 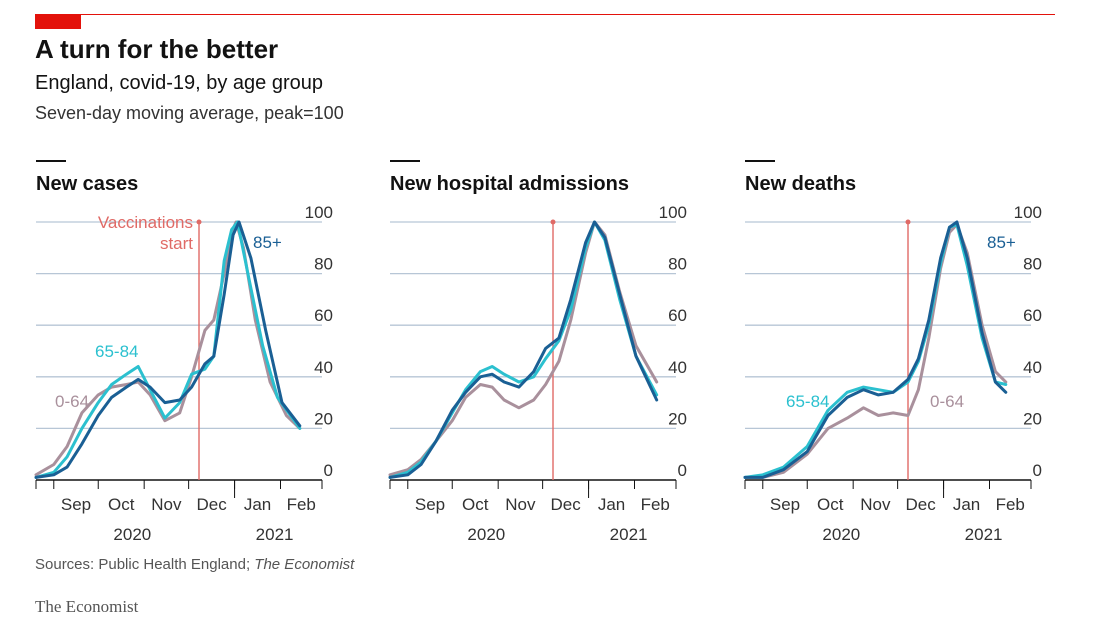 What do you see at coordinates (545, 14) in the screenshot?
I see `top-rule` at bounding box center [545, 14].